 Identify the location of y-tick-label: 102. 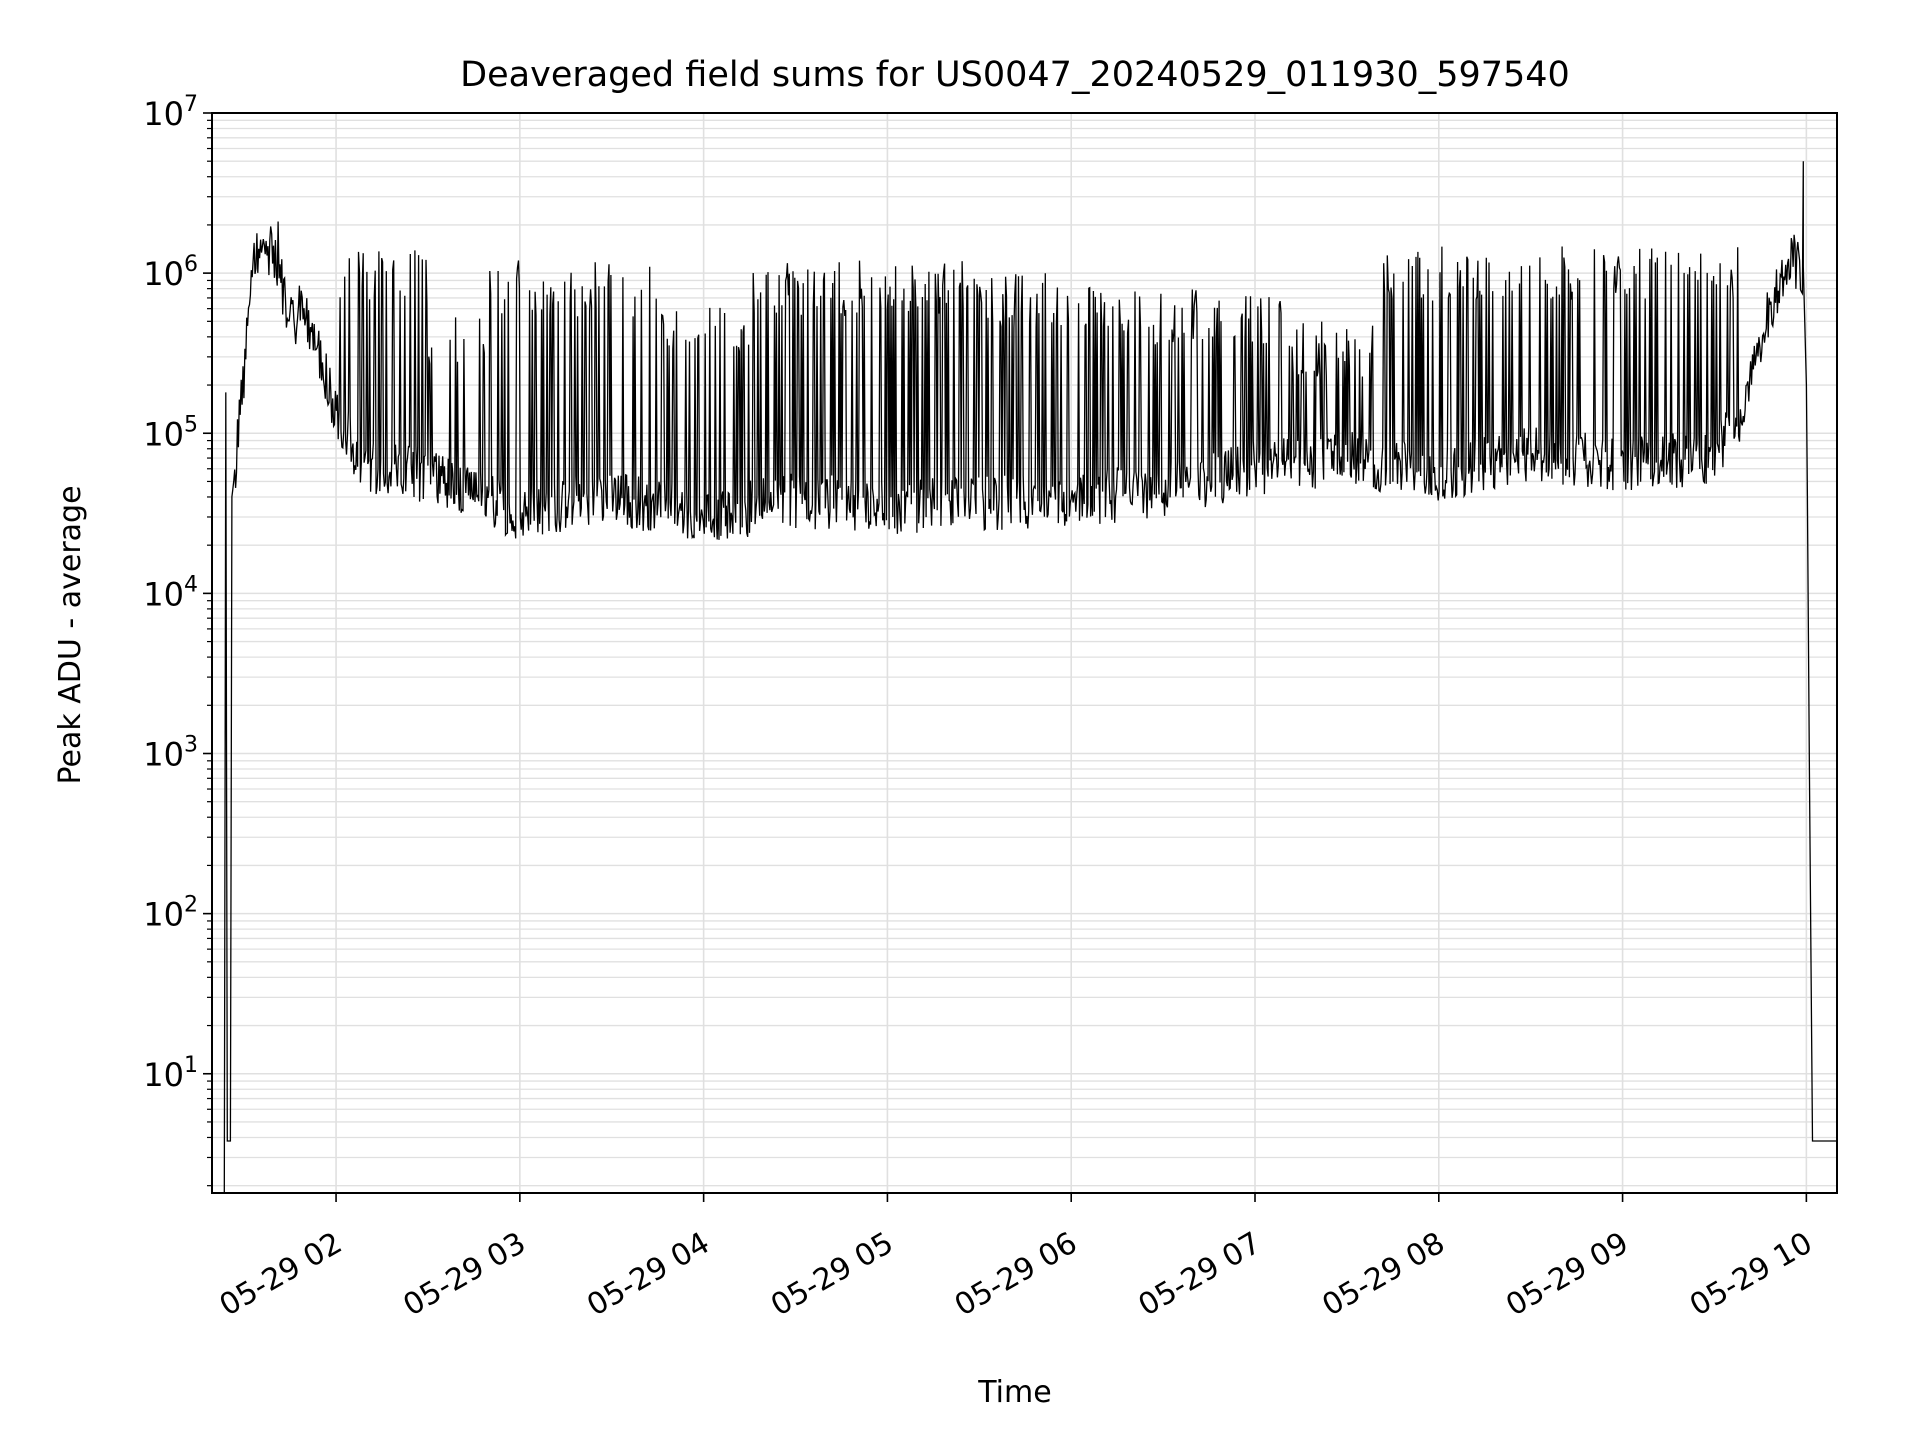
(170, 913).